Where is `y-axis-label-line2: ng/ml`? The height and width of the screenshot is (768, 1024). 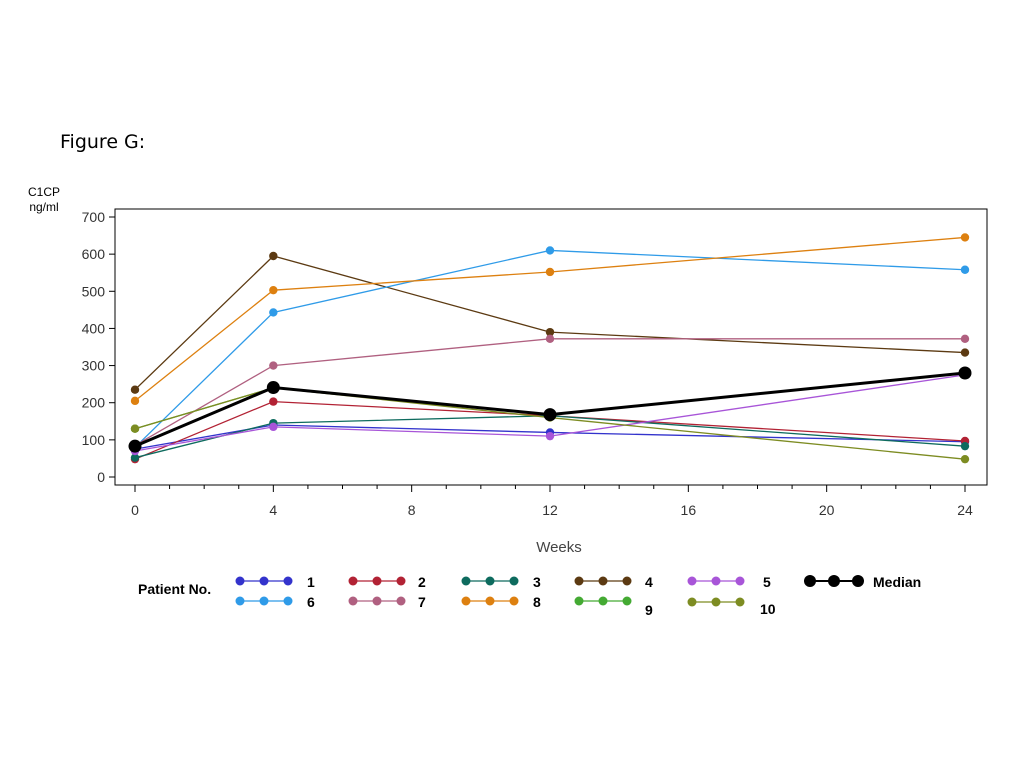 y-axis-label-line2: ng/ml is located at coordinates (44, 207).